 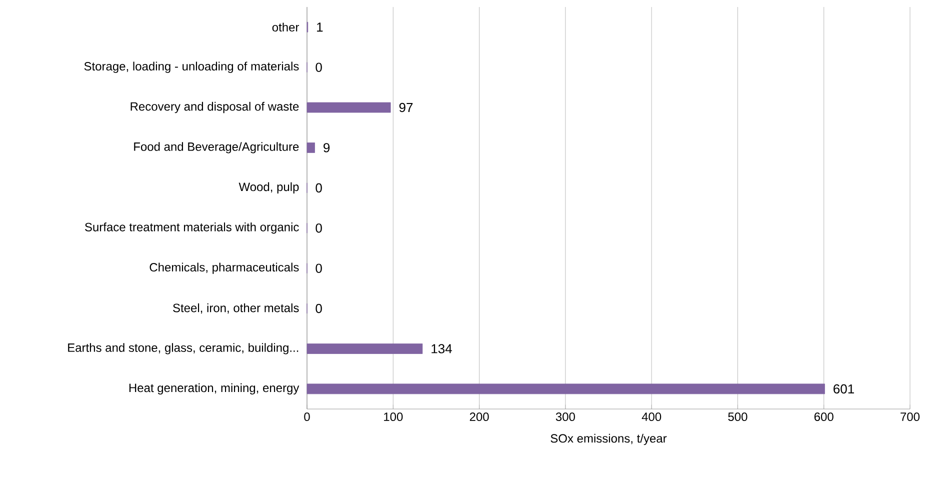 What do you see at coordinates (910, 417) in the screenshot?
I see `x-tick-label: 700` at bounding box center [910, 417].